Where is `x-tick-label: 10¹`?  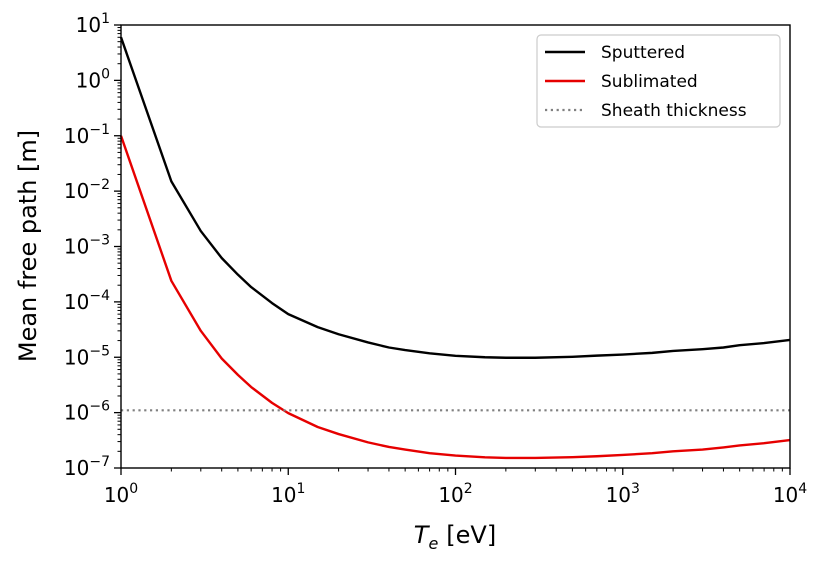
x-tick-label: 10¹ is located at coordinates (288, 494).